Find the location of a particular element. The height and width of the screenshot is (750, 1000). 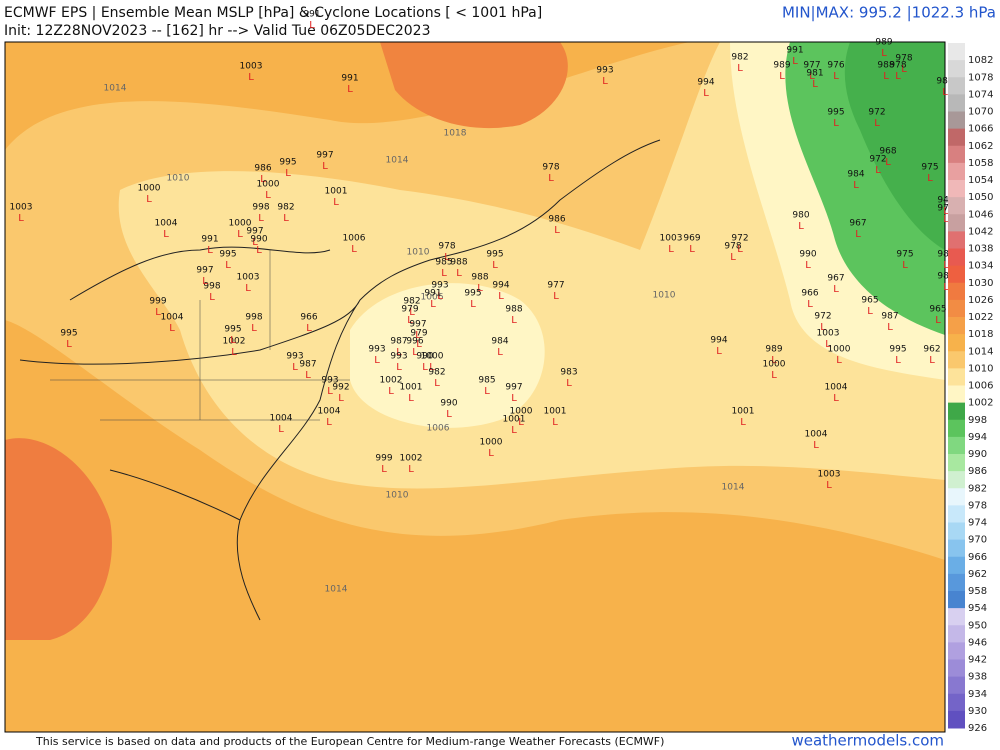

cyclone-pressure: 967 is located at coordinates (857, 224).